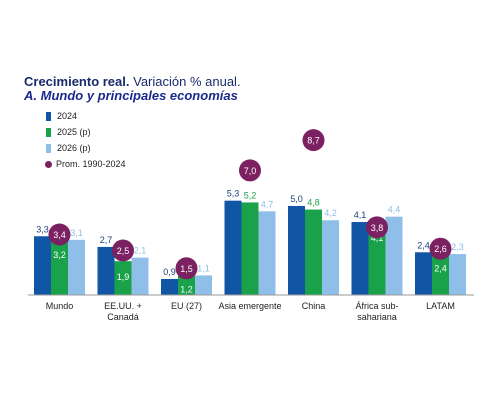 Image resolution: width=500 pixels, height=400 pixels. I want to click on value-label-3-7: 2,3, so click(457, 247).